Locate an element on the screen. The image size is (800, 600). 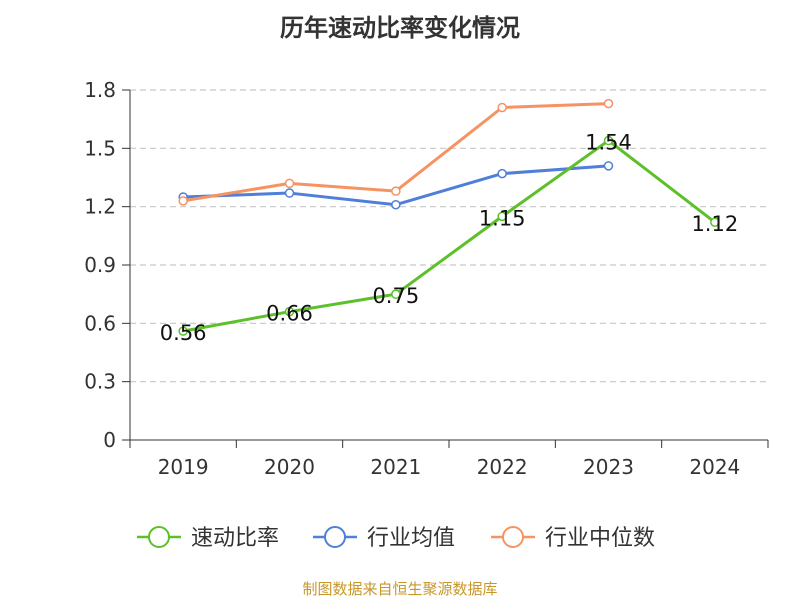
y-tick-label: 0 is located at coordinates (109, 440).